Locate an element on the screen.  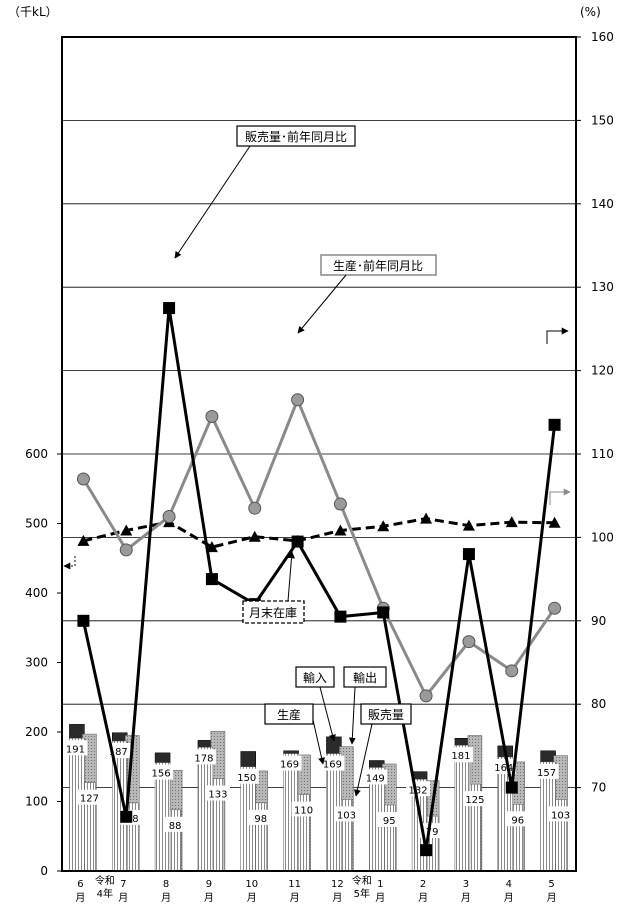
right-tick-label: 120 is located at coordinates (602, 371).